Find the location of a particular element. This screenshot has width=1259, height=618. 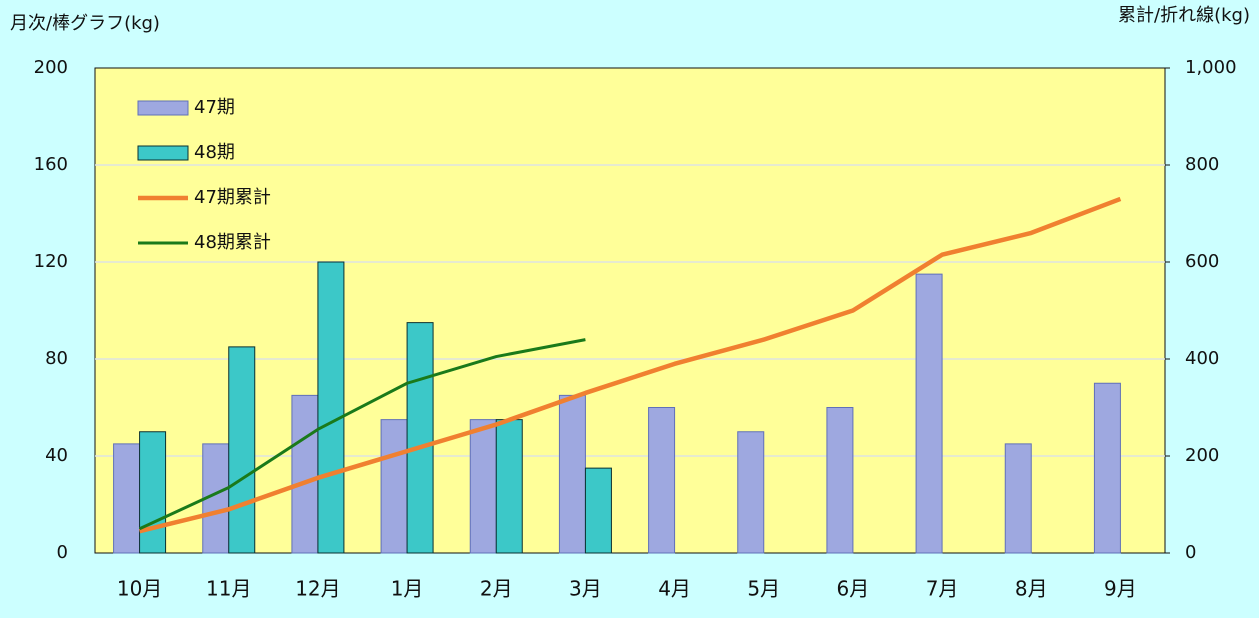

y2-tick-label: 800 is located at coordinates (1202, 164).